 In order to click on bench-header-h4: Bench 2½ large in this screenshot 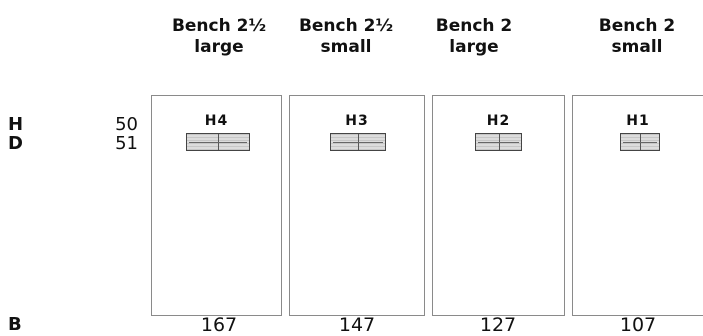, I will do `click(219, 37)`.